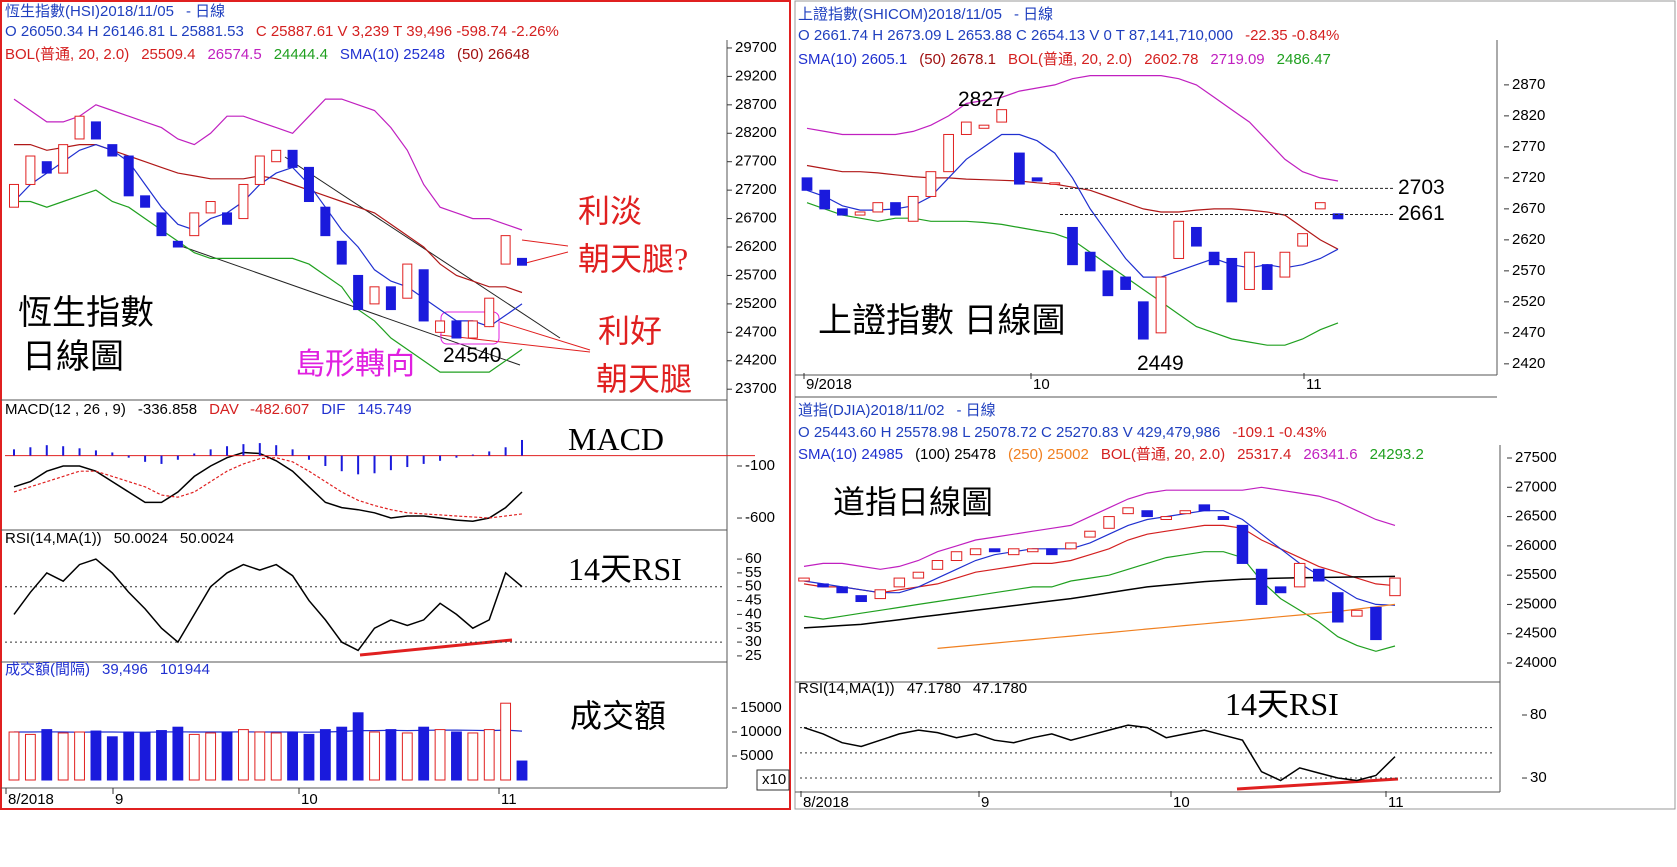 This screenshot has height=867, width=1677. What do you see at coordinates (301, 54) in the screenshot?
I see `header-item: 24444.4` at bounding box center [301, 54].